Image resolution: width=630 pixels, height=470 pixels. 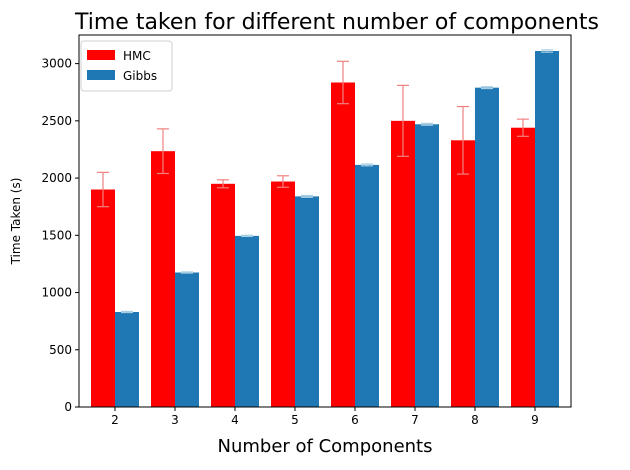 What do you see at coordinates (101, 75) in the screenshot?
I see `legend-swatch-gibbs` at bounding box center [101, 75].